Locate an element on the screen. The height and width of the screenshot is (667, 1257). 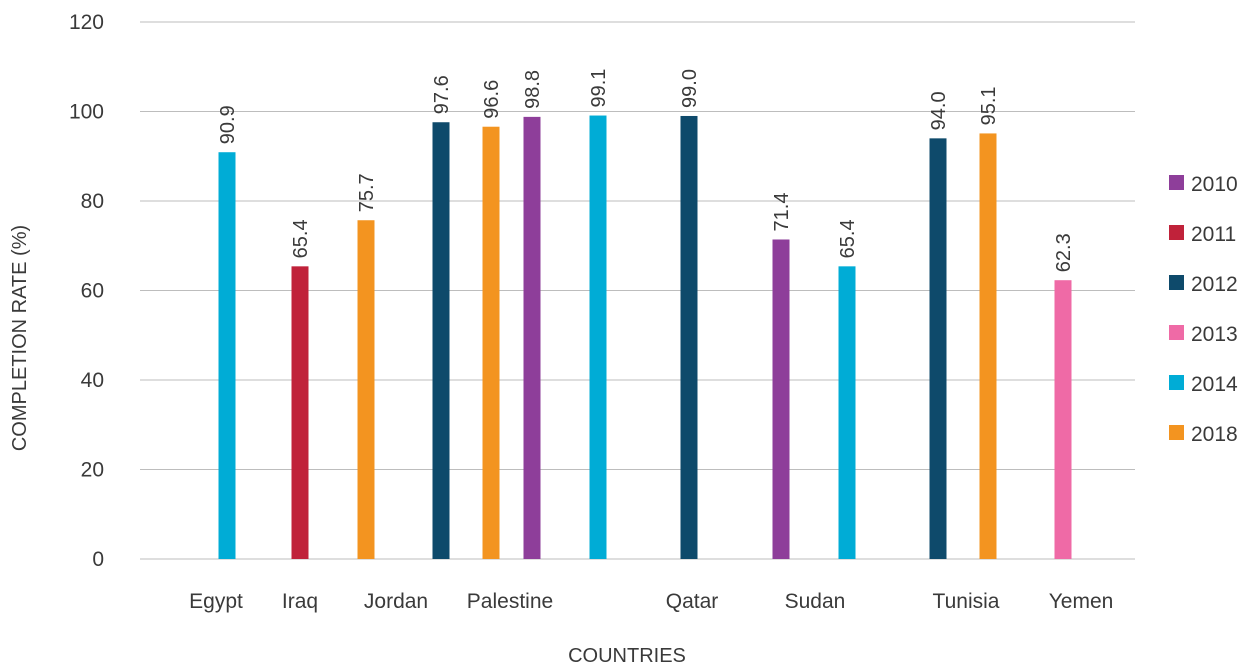
category-label: Qatar is located at coordinates (692, 601).